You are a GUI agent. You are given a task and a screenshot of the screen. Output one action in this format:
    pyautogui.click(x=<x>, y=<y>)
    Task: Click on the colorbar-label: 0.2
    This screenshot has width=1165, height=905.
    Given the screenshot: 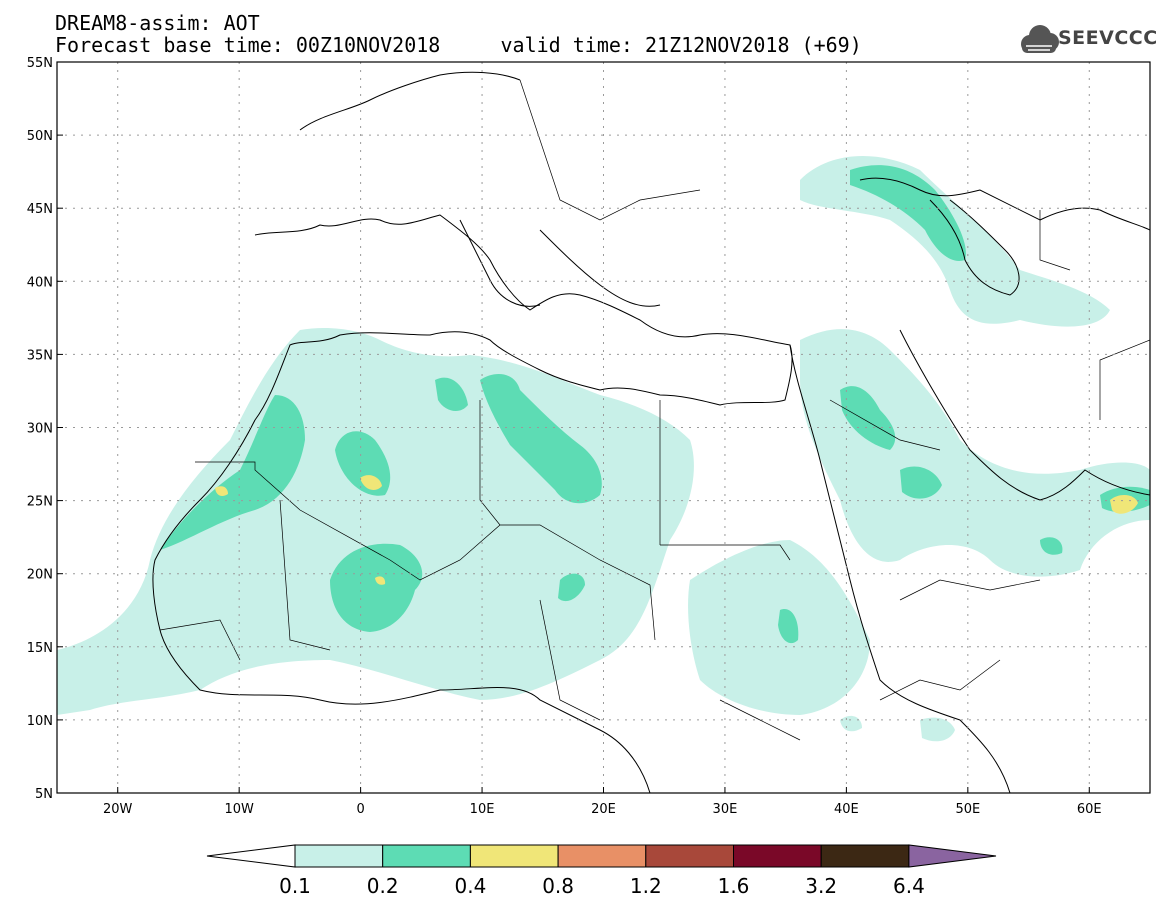 What is the action you would take?
    pyautogui.click(x=383, y=886)
    